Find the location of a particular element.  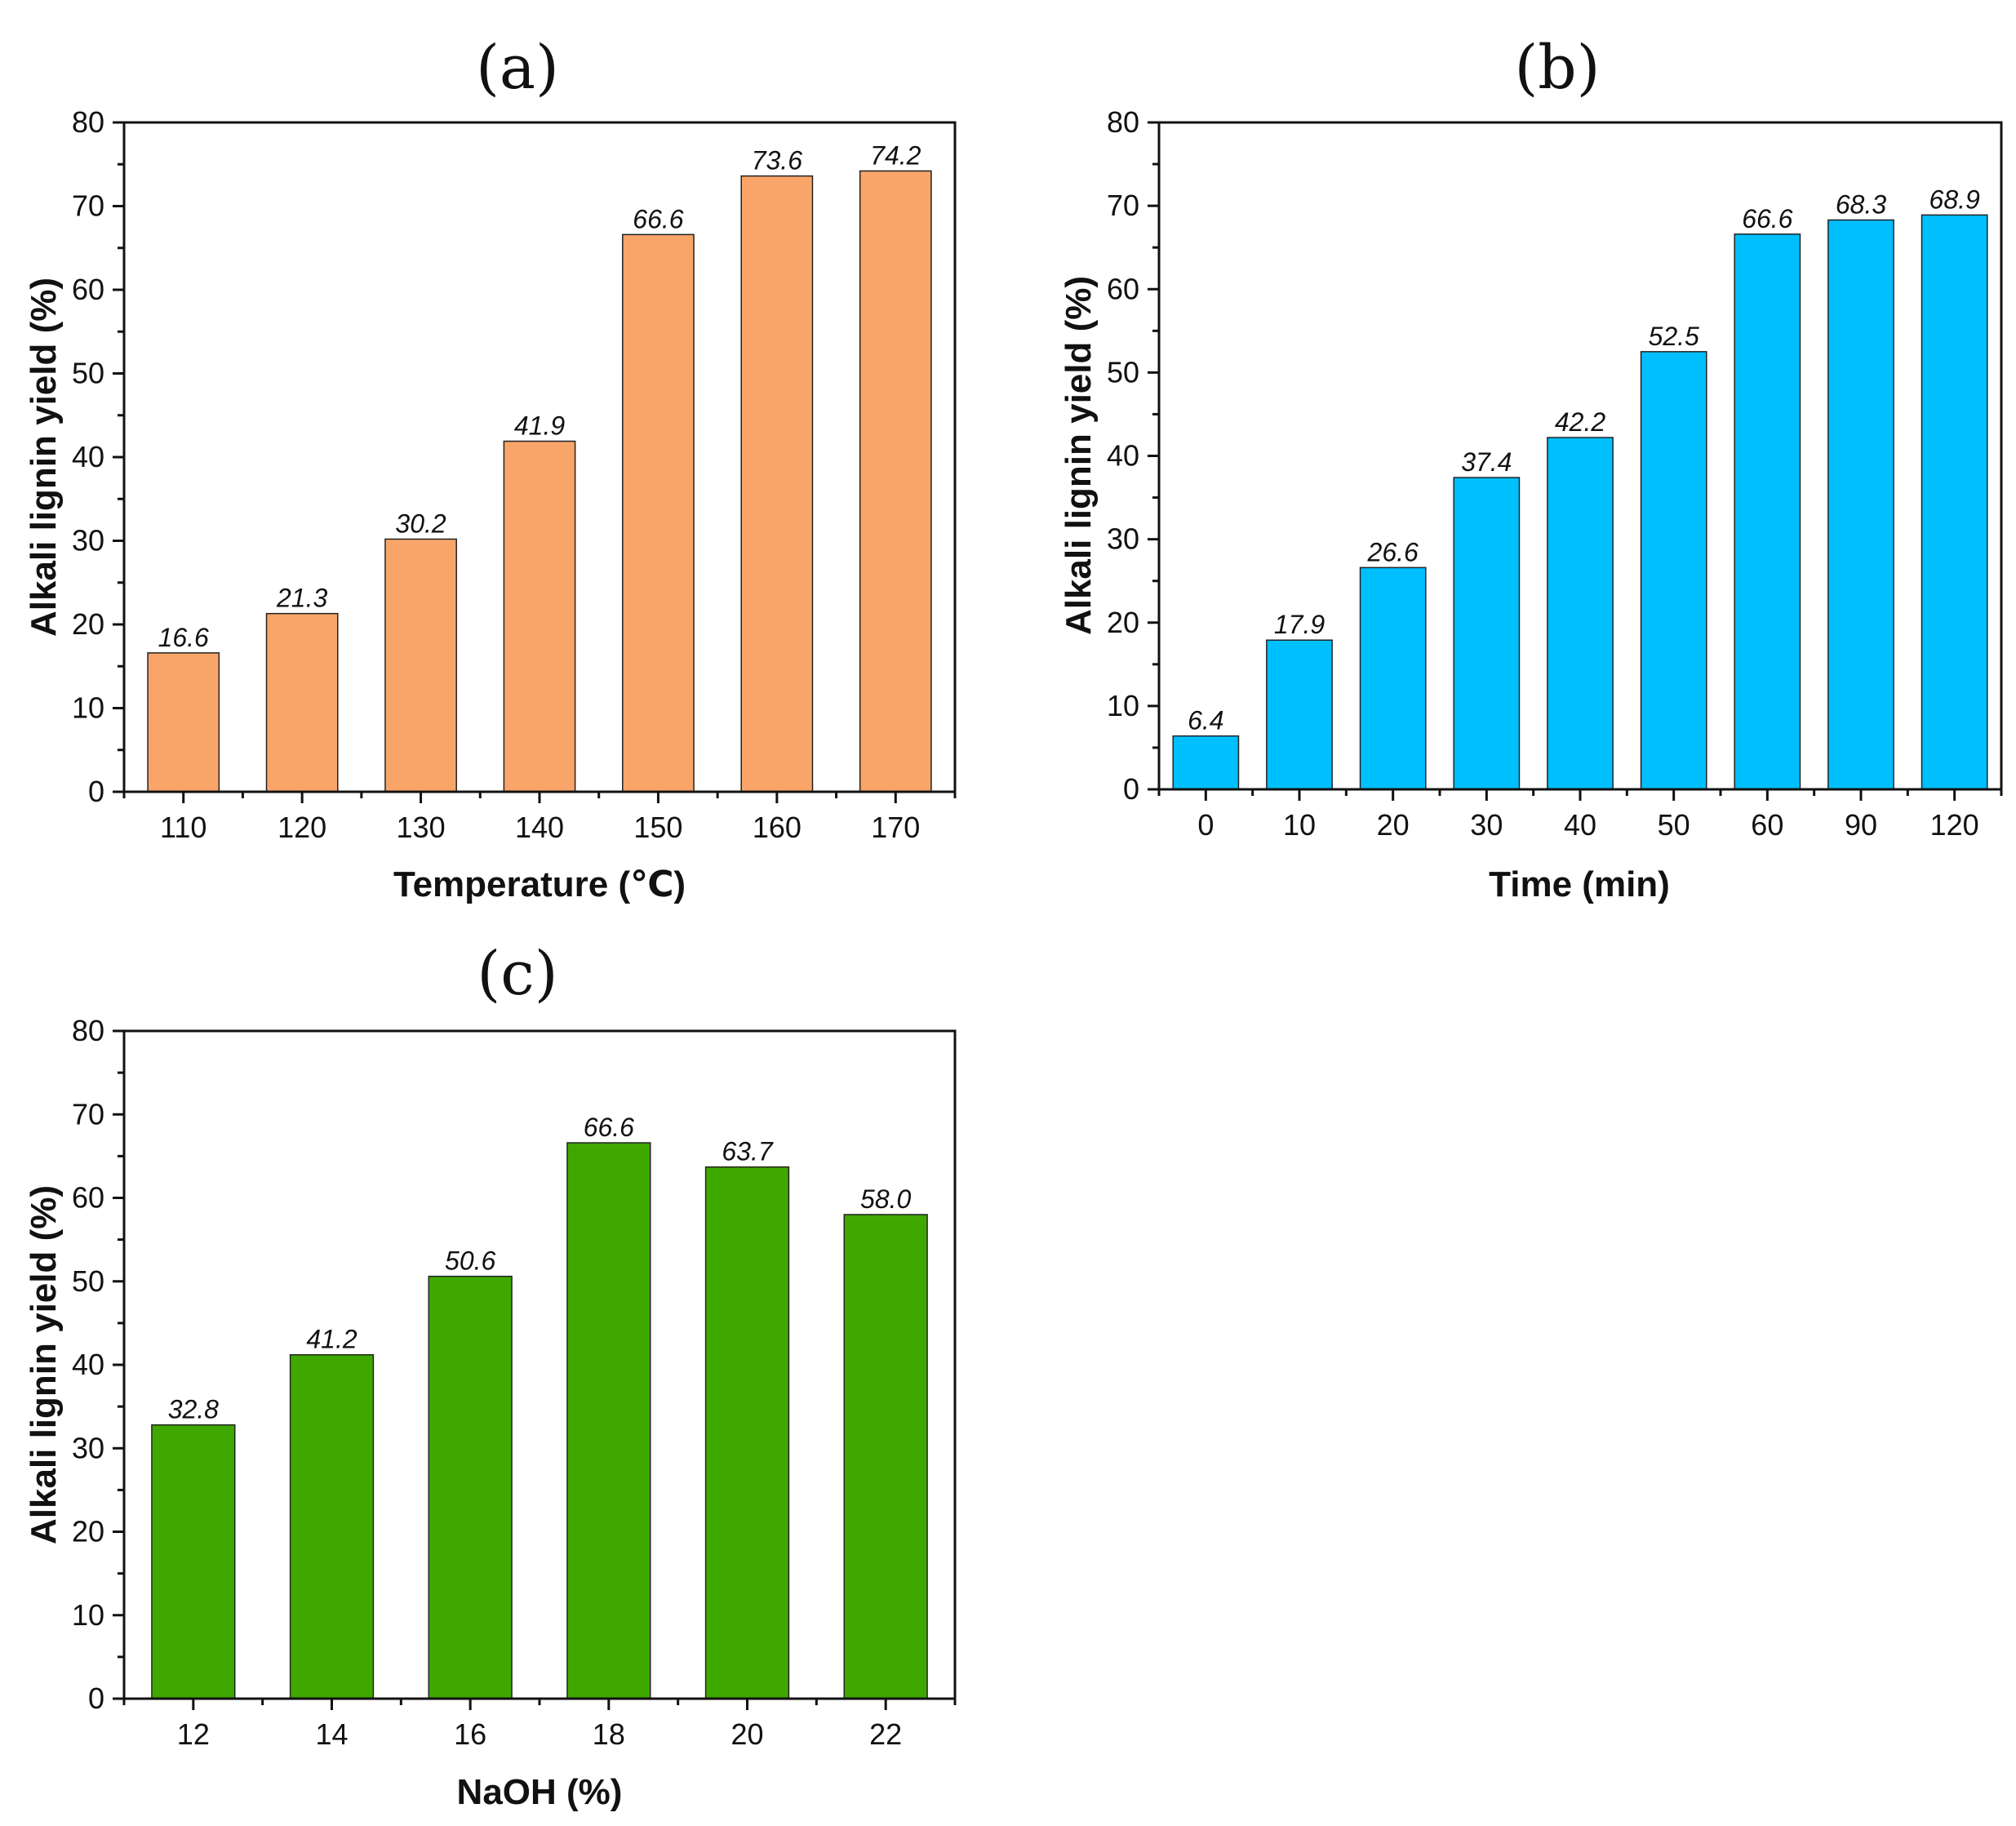

x-tick-label: 170 is located at coordinates (895, 827).